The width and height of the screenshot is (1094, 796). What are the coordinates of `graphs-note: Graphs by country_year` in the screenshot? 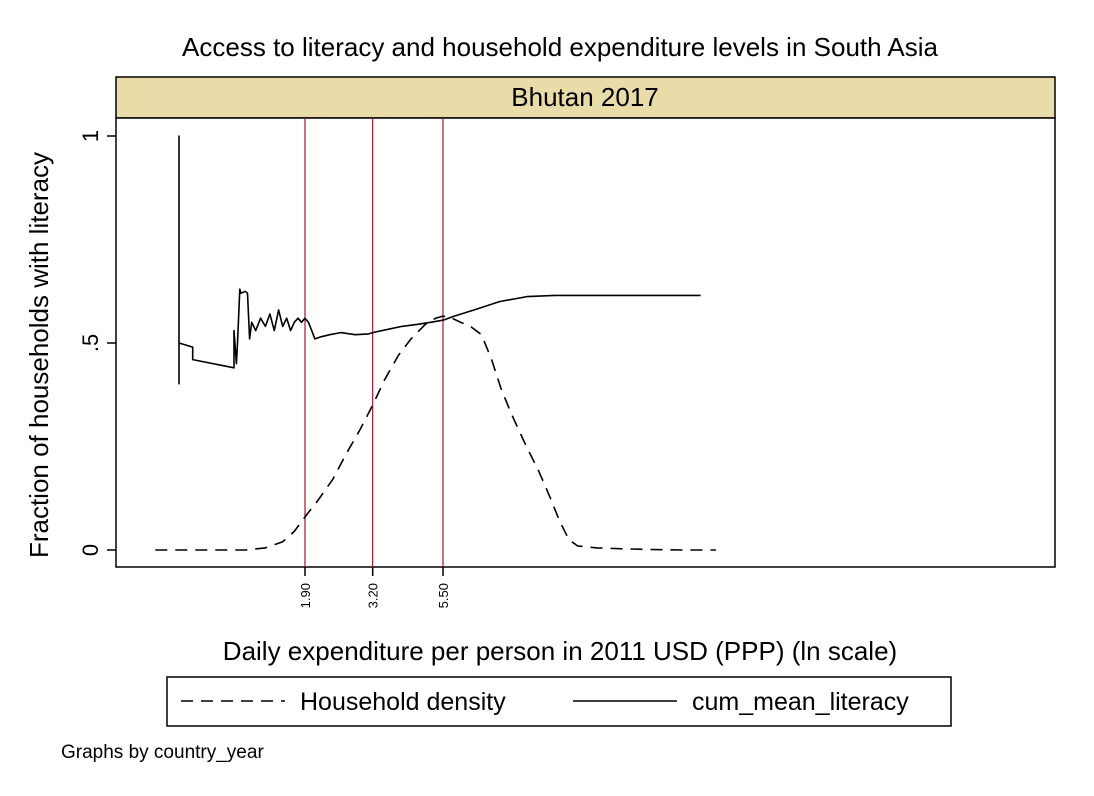 It's located at (162, 752).